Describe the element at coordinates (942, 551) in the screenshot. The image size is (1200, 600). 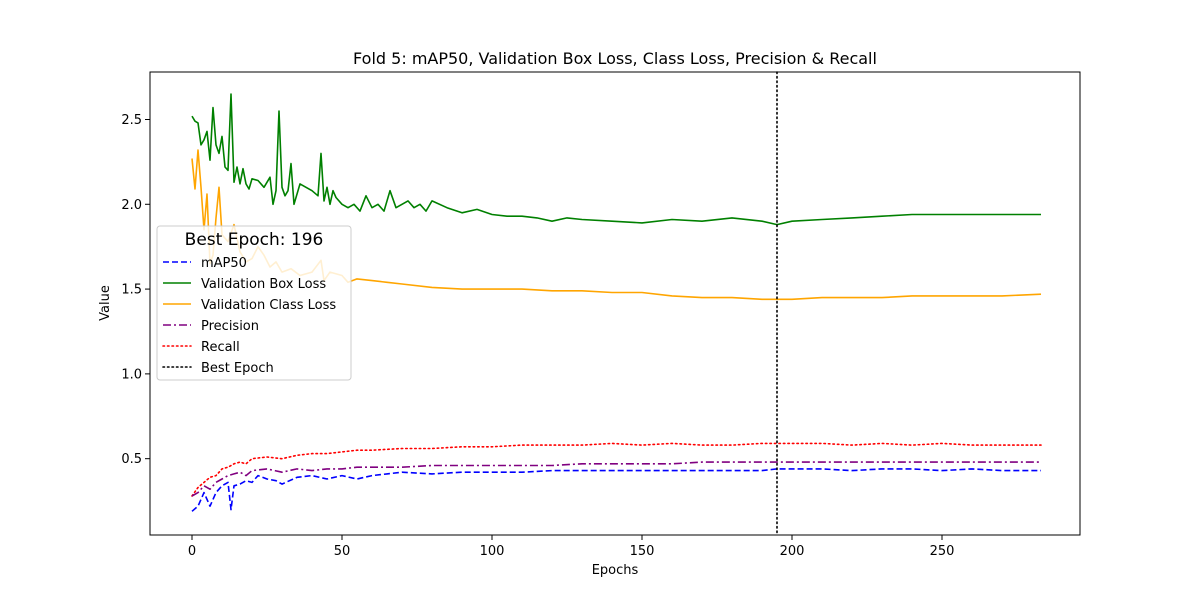
I see `x-tick-label: 250` at that location.